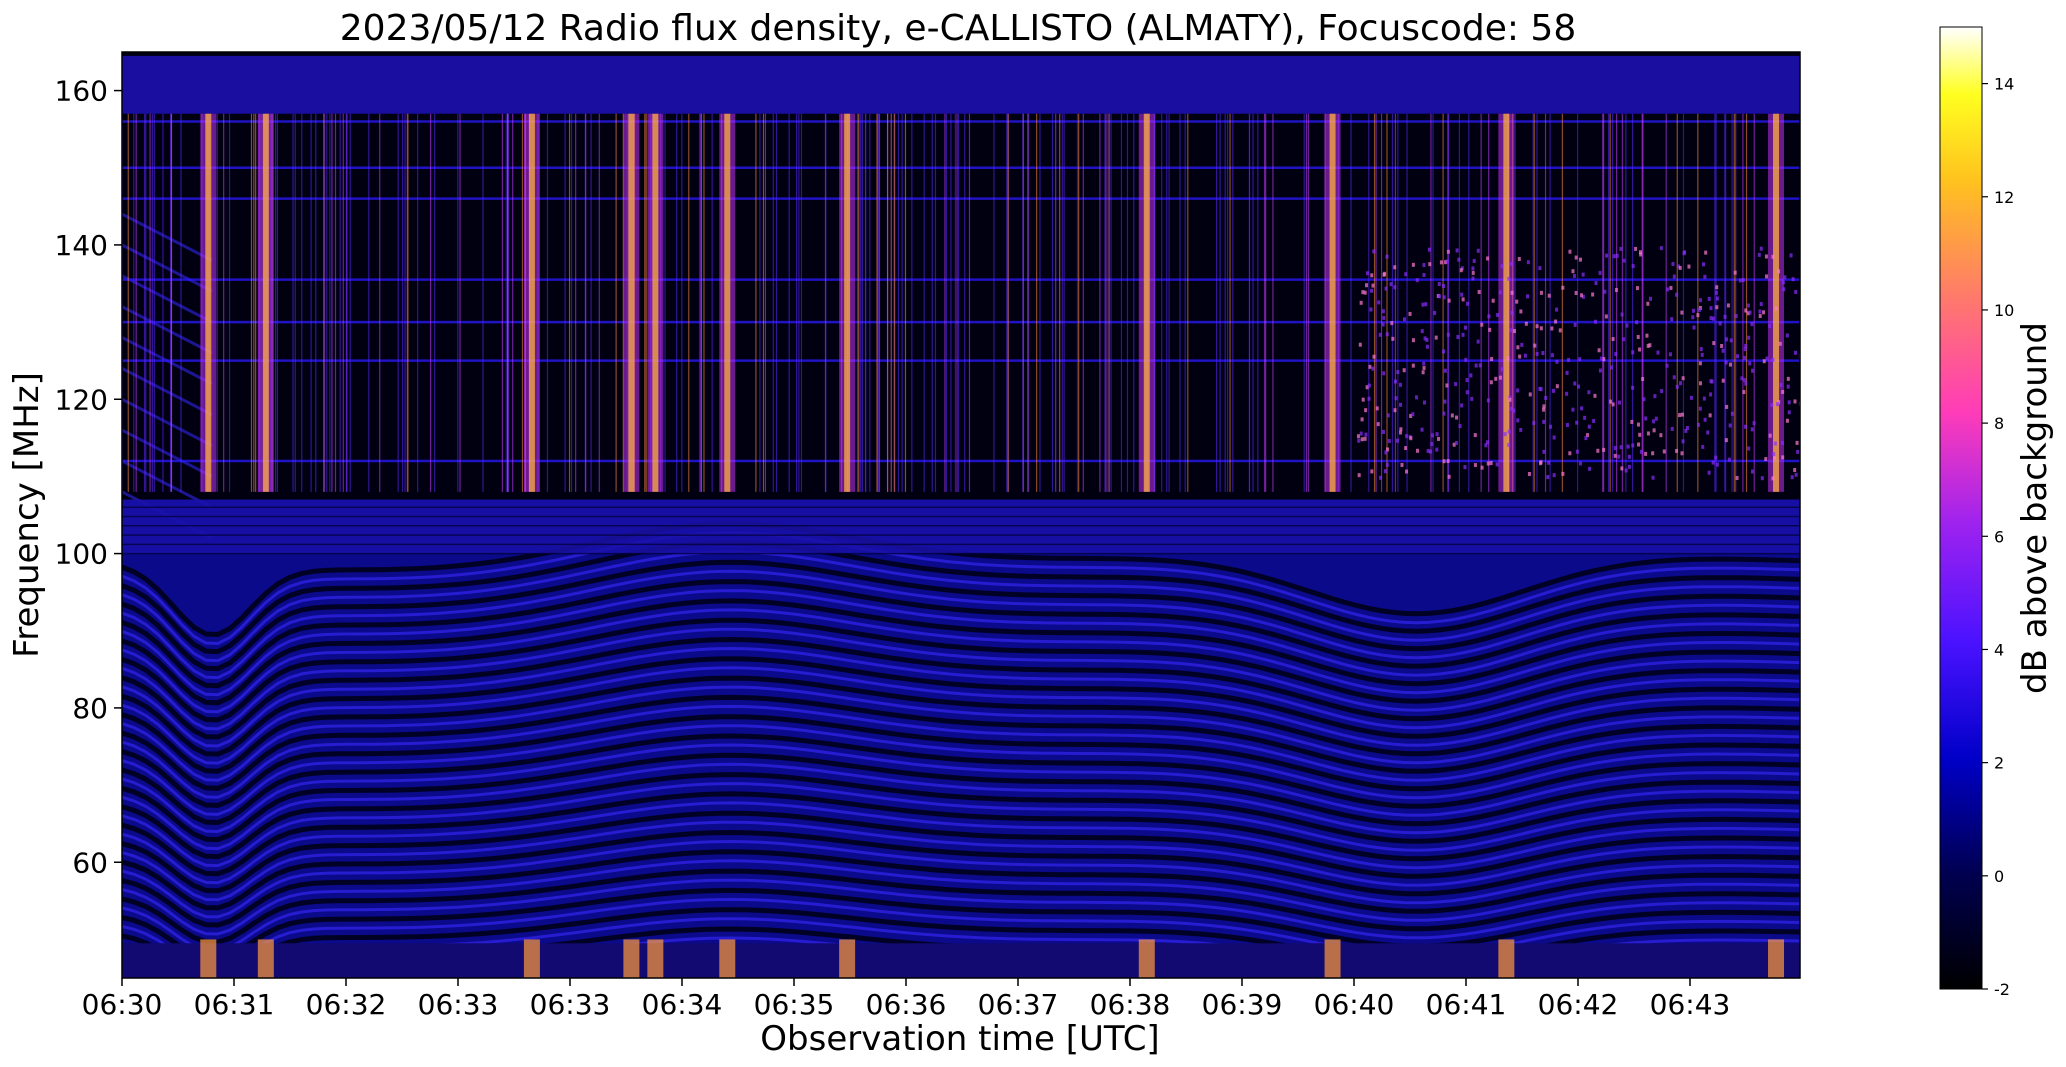 This screenshot has height=1067, width=2066. Describe the element at coordinates (90, 862) in the screenshot. I see `y-tick-label: 60` at that location.